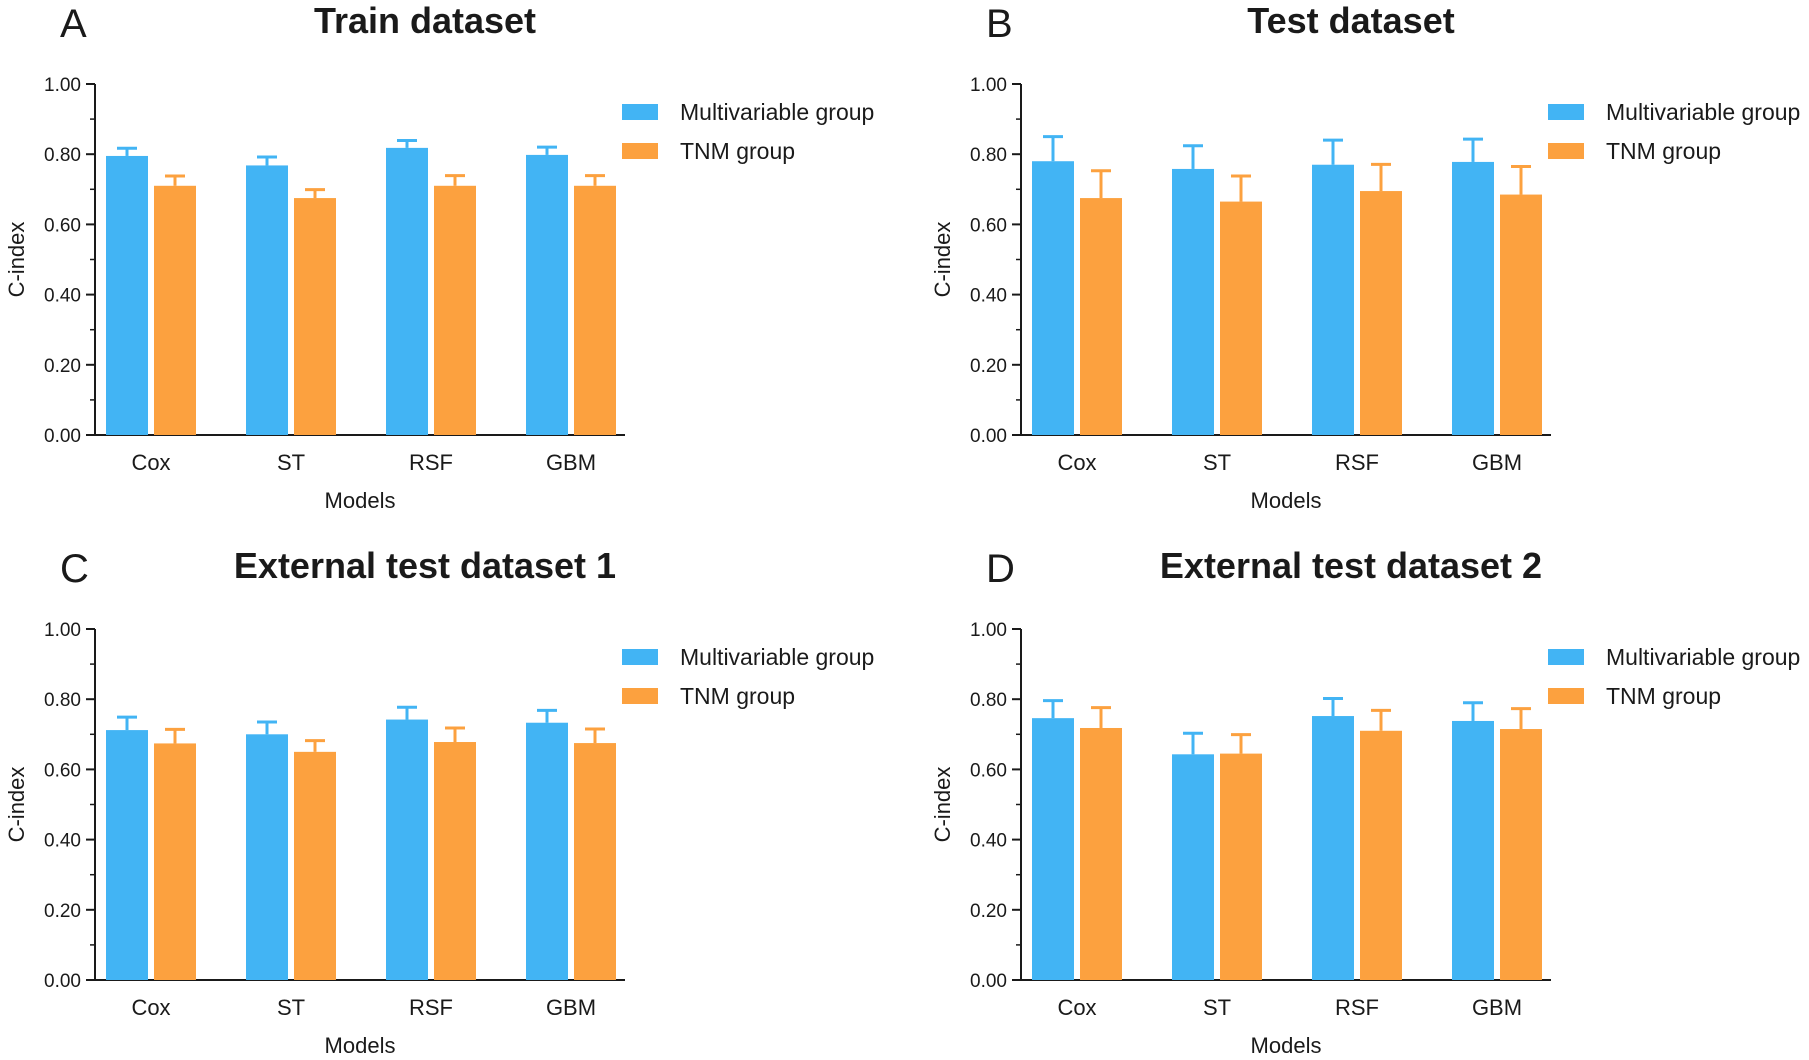 The width and height of the screenshot is (1809, 1060). I want to click on chart-title: External test dataset 2, so click(1351, 565).